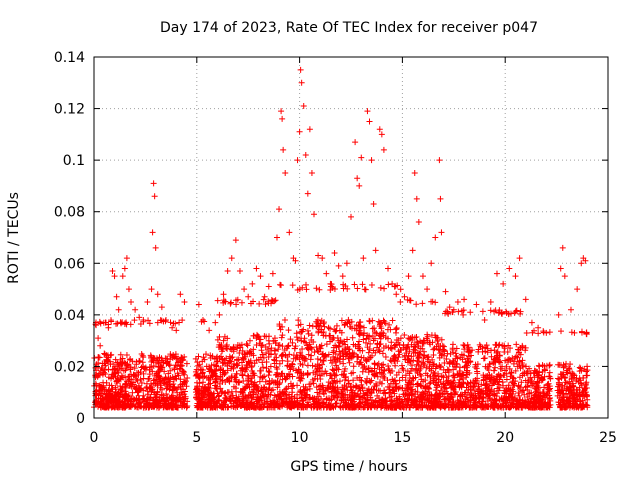 The width and height of the screenshot is (640, 480). I want to click on y-axis-label: ROTI / TECUs, so click(14, 238).